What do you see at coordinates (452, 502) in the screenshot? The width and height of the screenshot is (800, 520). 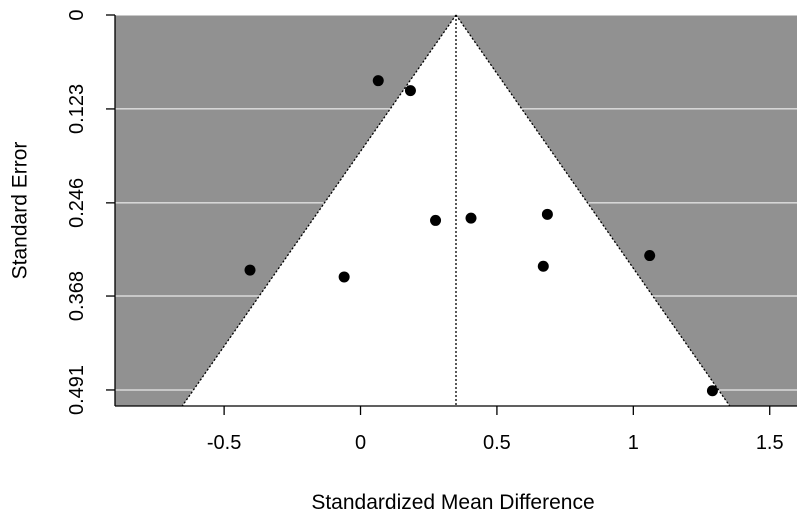 I see `x-axis-title: Standardized Mean Difference` at bounding box center [452, 502].